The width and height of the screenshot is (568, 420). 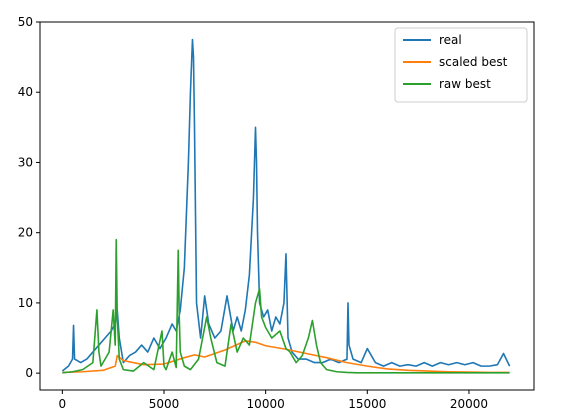 What do you see at coordinates (29, 373) in the screenshot?
I see `y-tick-label: 0` at bounding box center [29, 373].